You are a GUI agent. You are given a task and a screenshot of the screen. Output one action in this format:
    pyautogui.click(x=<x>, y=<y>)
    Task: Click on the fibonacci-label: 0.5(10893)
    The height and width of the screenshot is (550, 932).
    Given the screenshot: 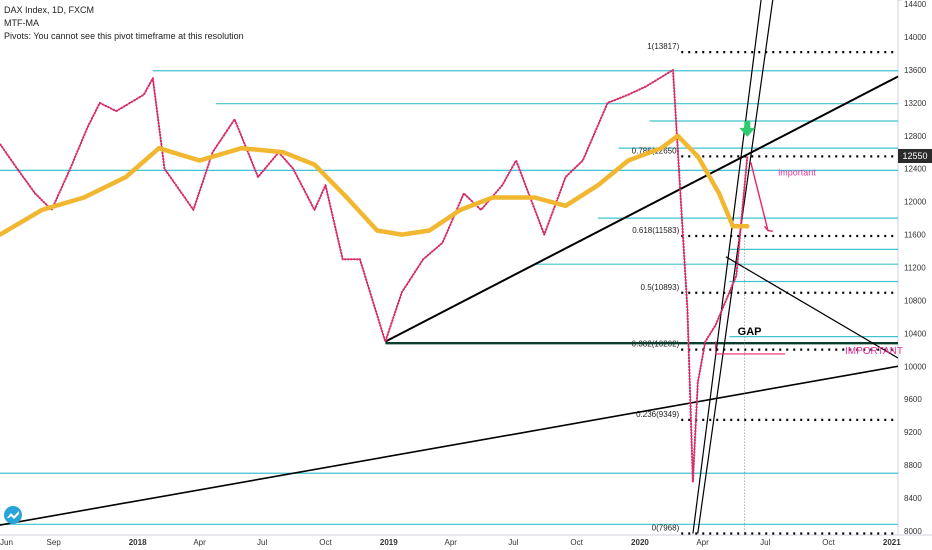 What is the action you would take?
    pyautogui.click(x=660, y=287)
    